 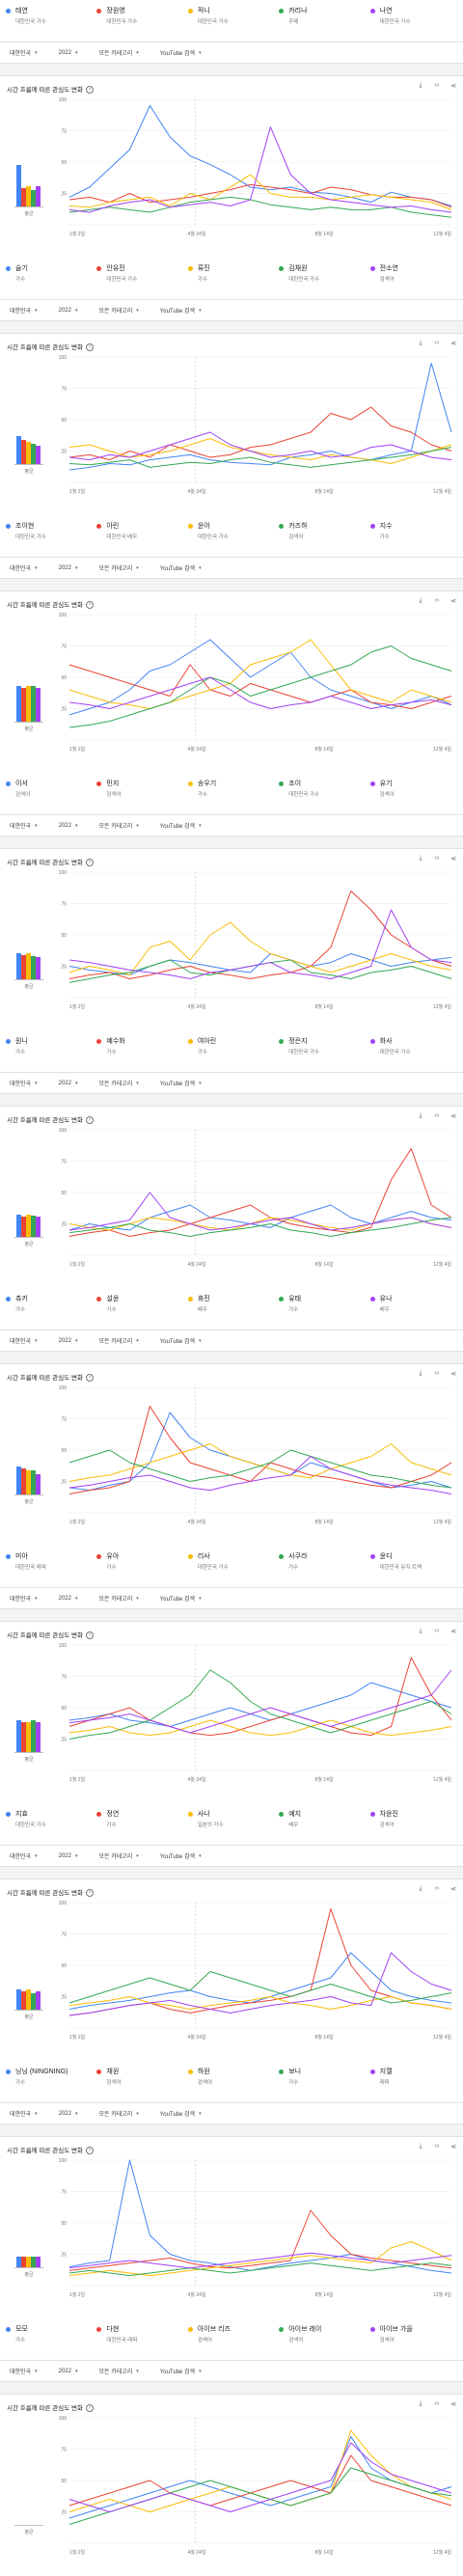 What do you see at coordinates (414, 786) in the screenshot?
I see `legend-item: 유기 검색어` at bounding box center [414, 786].